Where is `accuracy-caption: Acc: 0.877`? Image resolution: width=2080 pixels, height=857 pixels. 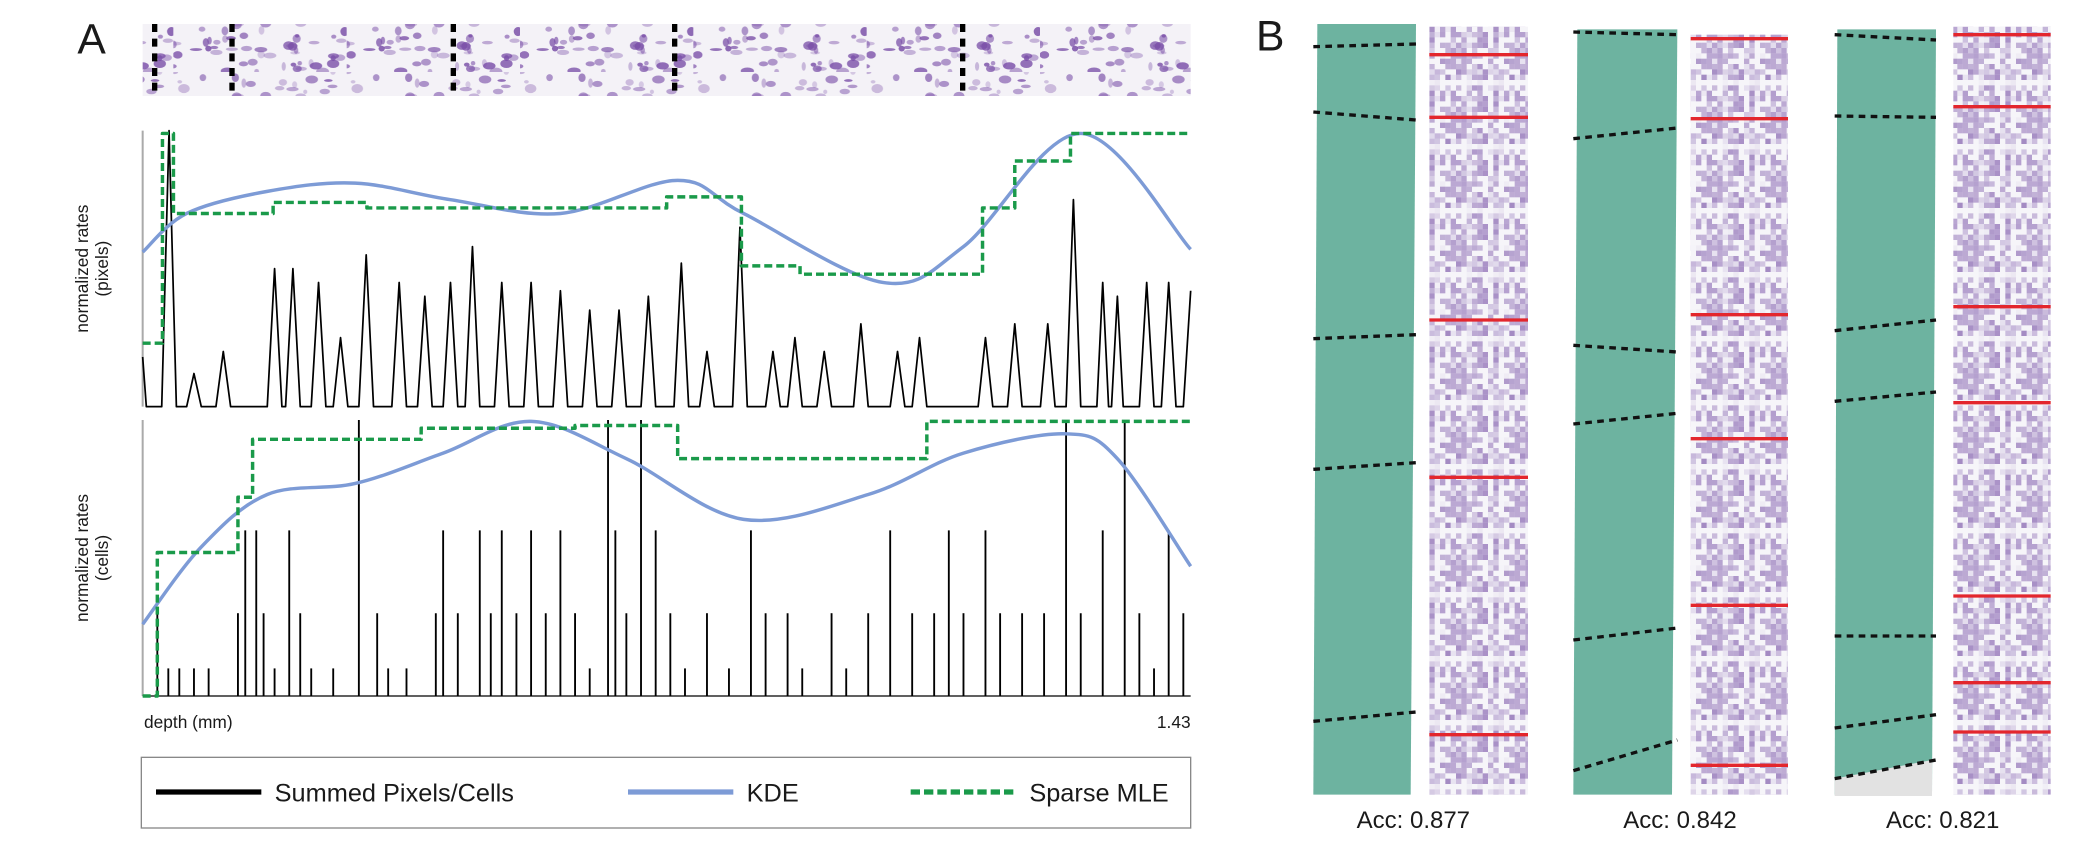
accuracy-caption: Acc: 0.877 is located at coordinates (1413, 820).